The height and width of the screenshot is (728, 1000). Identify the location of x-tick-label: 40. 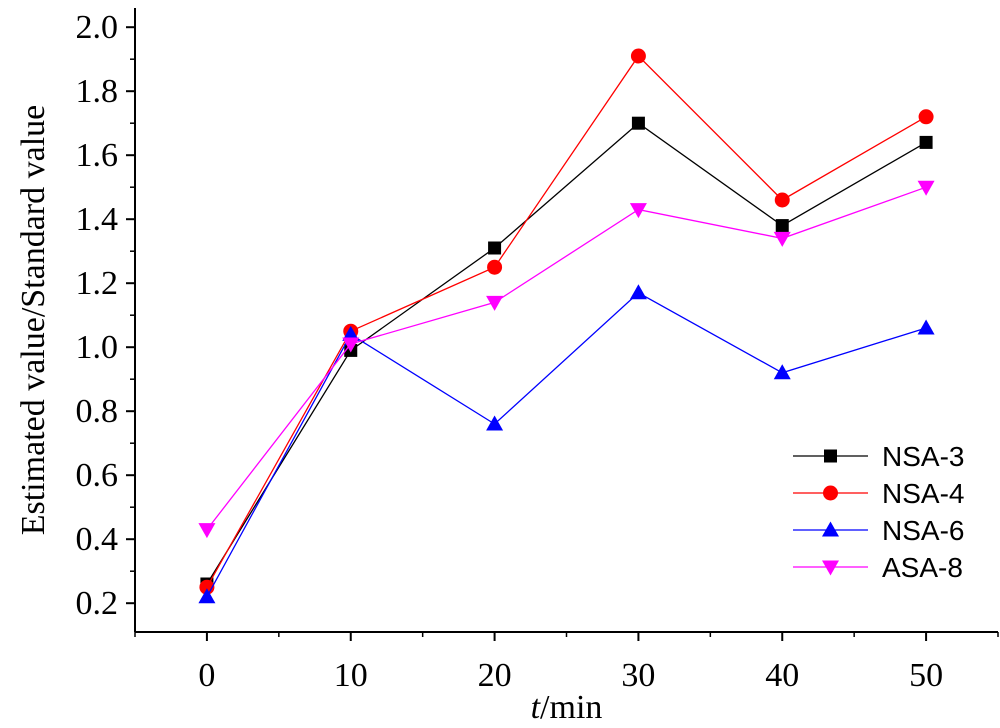
(782, 675).